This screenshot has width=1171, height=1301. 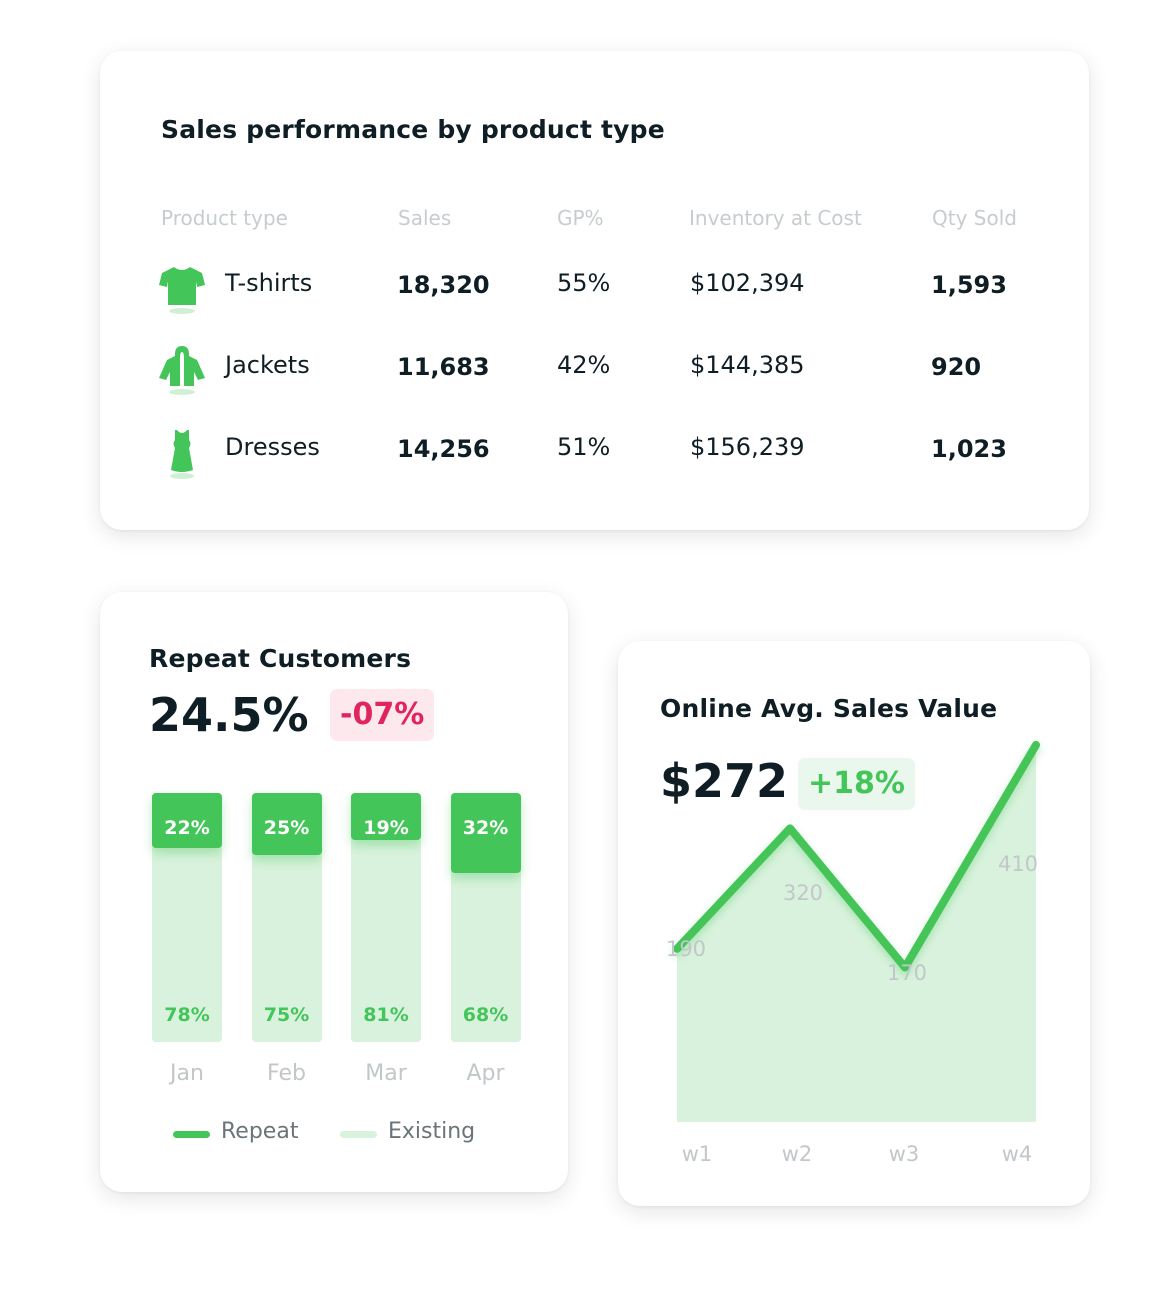 What do you see at coordinates (386, 917) in the screenshot?
I see `bar-mar: 19% 81%` at bounding box center [386, 917].